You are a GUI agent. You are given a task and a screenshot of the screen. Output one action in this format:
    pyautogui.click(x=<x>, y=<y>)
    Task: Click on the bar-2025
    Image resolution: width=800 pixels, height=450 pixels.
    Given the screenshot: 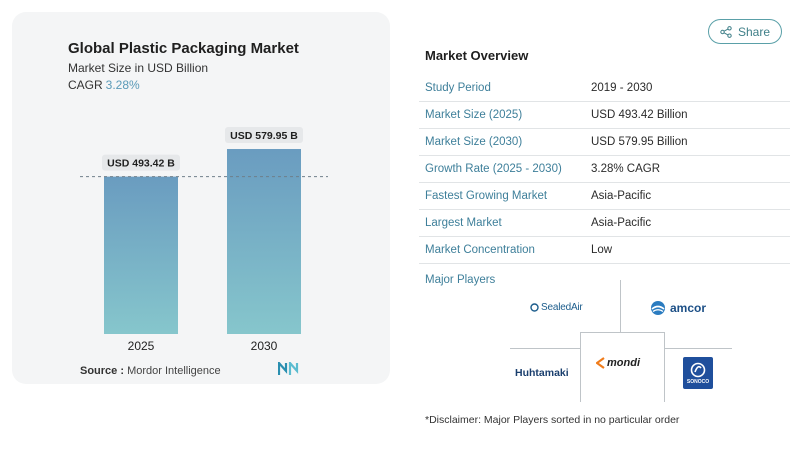 What is the action you would take?
    pyautogui.click(x=141, y=255)
    